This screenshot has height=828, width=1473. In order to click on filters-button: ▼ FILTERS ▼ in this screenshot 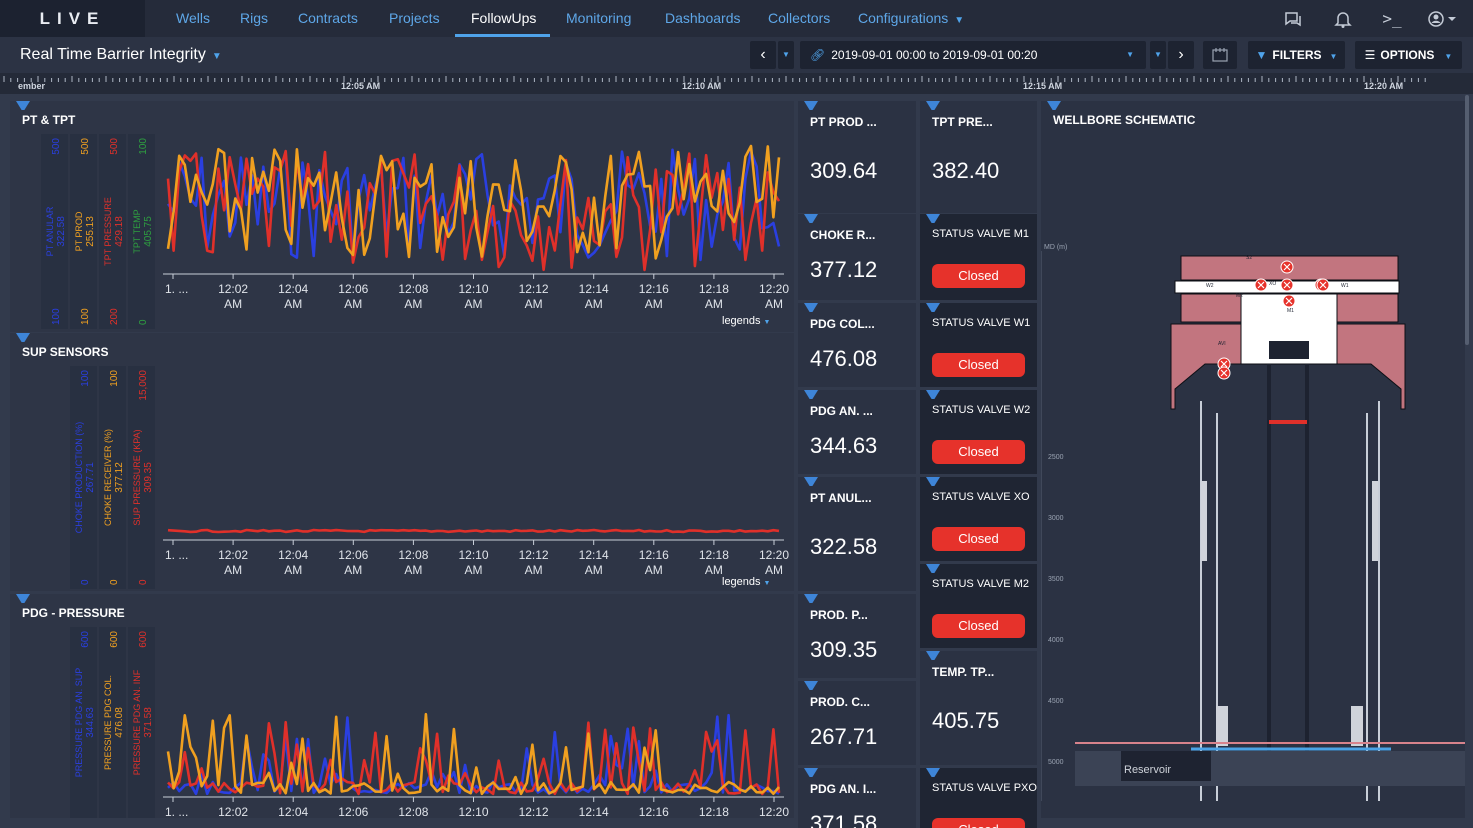, I will do `click(1296, 55)`.